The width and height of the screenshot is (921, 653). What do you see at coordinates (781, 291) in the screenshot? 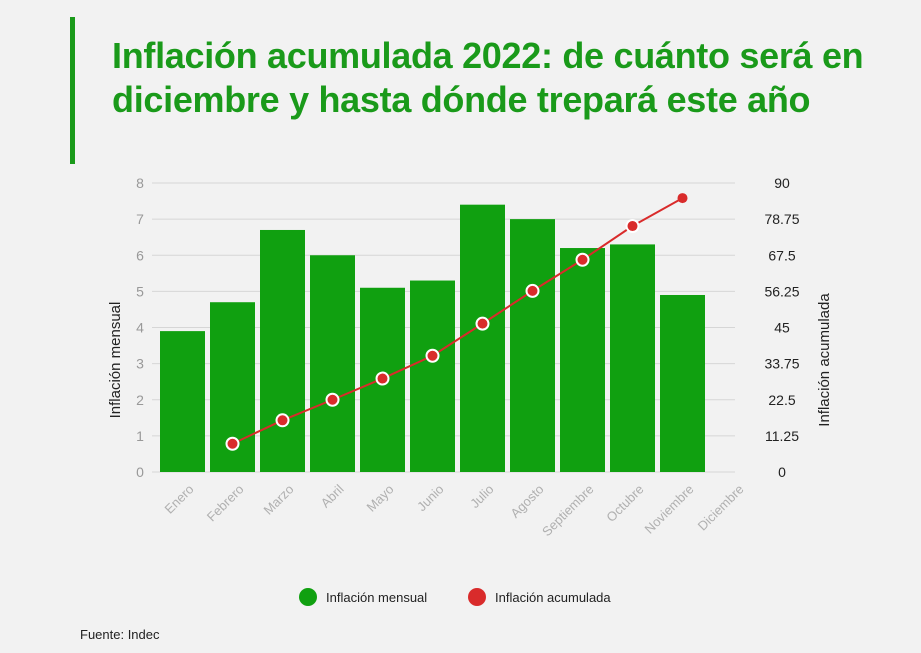
I see `y-tick-label-right: 56.25` at bounding box center [781, 291].